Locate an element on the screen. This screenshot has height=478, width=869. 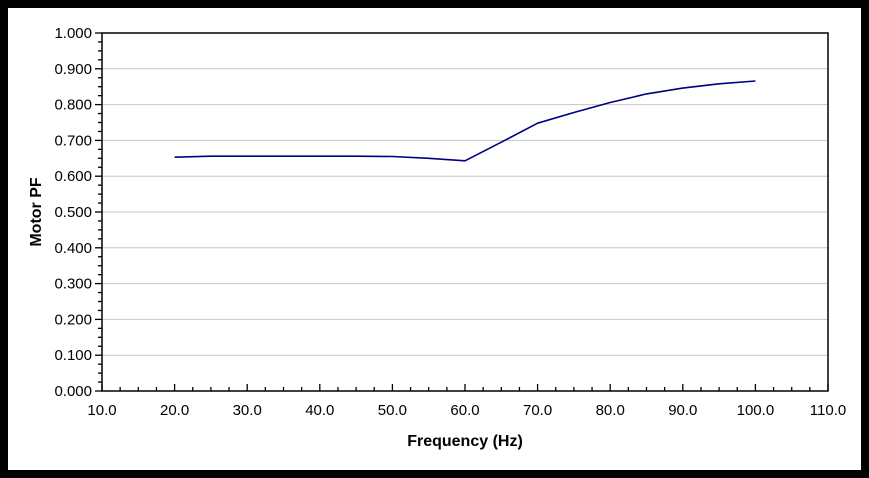
y-tick-label: 0.400 is located at coordinates (73, 248).